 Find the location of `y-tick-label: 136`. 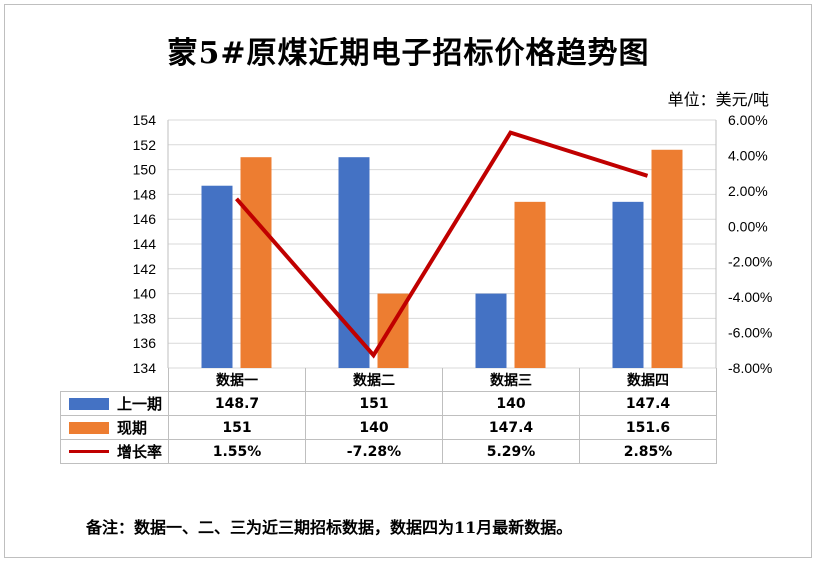

y-tick-label: 136 is located at coordinates (145, 343).